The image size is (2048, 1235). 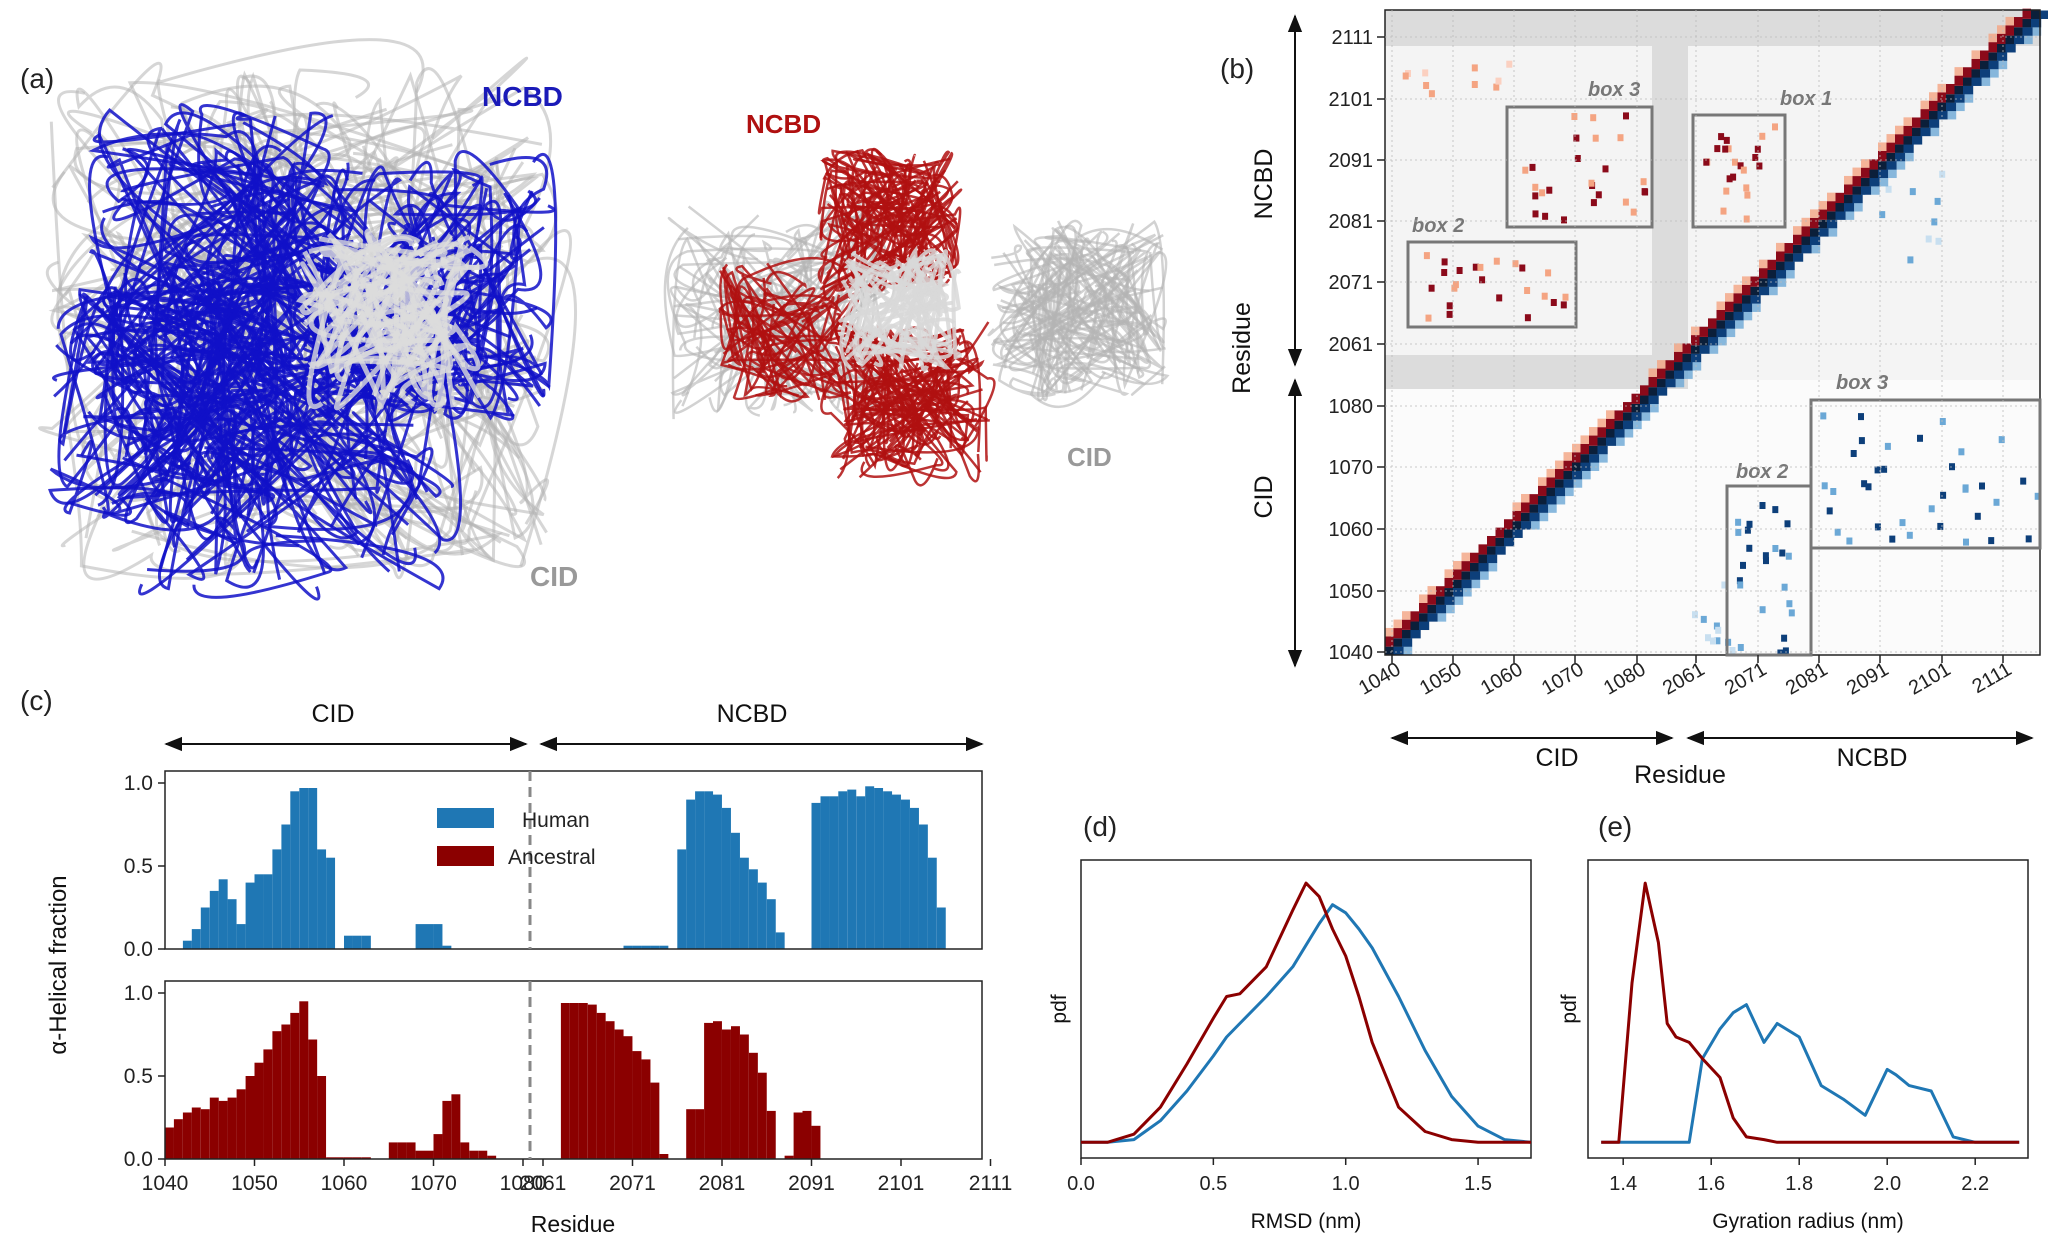 What do you see at coordinates (1762, 472) in the screenshot?
I see `box-2-lower-label: box 2` at bounding box center [1762, 472].